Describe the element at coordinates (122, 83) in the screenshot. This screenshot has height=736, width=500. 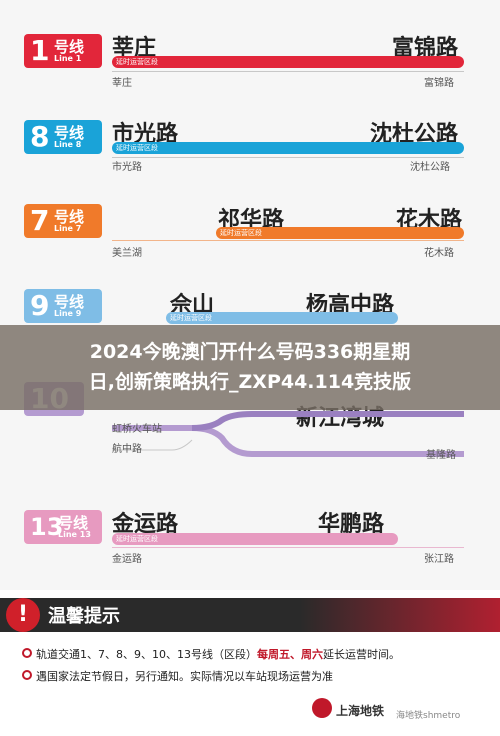
I see `small-left-station: 莘庄` at that location.